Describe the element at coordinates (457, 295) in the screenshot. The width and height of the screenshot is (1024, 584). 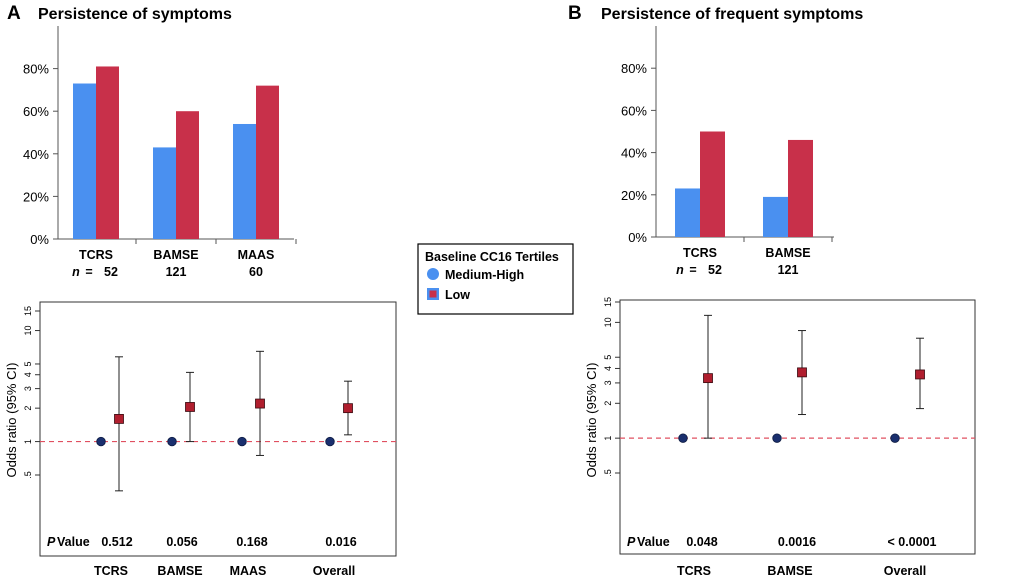
I see `legend-label-low: Low` at that location.